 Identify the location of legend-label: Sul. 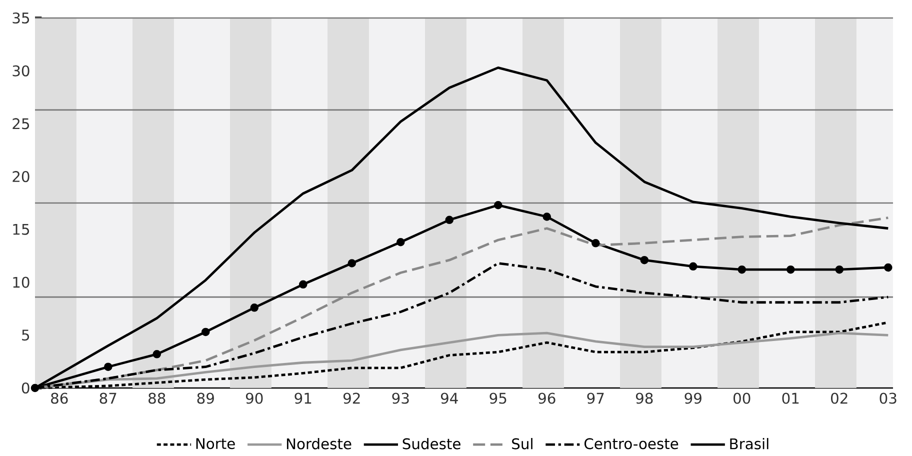
(522, 444).